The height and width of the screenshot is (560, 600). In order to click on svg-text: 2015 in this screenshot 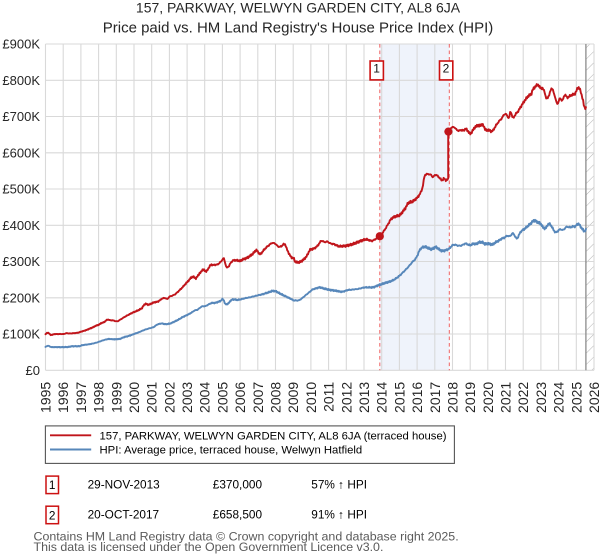, I will do `click(399, 397)`.